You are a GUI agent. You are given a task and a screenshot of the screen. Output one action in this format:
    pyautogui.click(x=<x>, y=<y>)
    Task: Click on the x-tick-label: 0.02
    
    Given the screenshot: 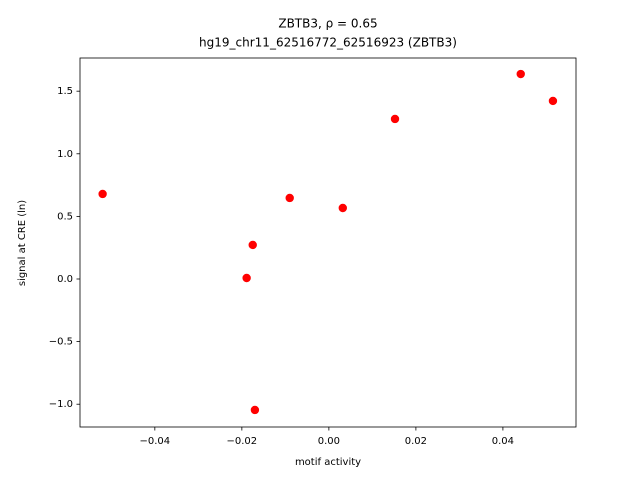 What is the action you would take?
    pyautogui.click(x=416, y=441)
    